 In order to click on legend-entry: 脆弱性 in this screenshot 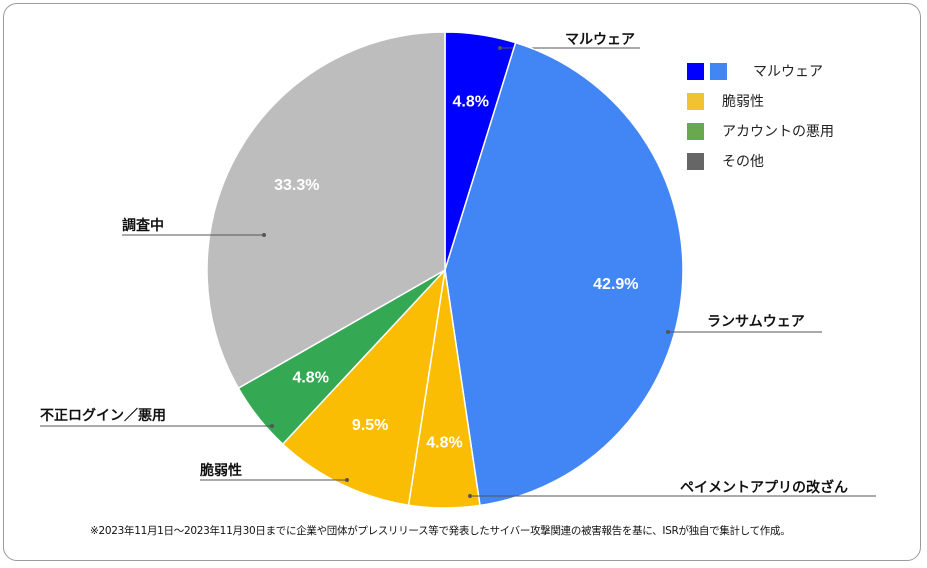, I will do `click(760, 101)`.